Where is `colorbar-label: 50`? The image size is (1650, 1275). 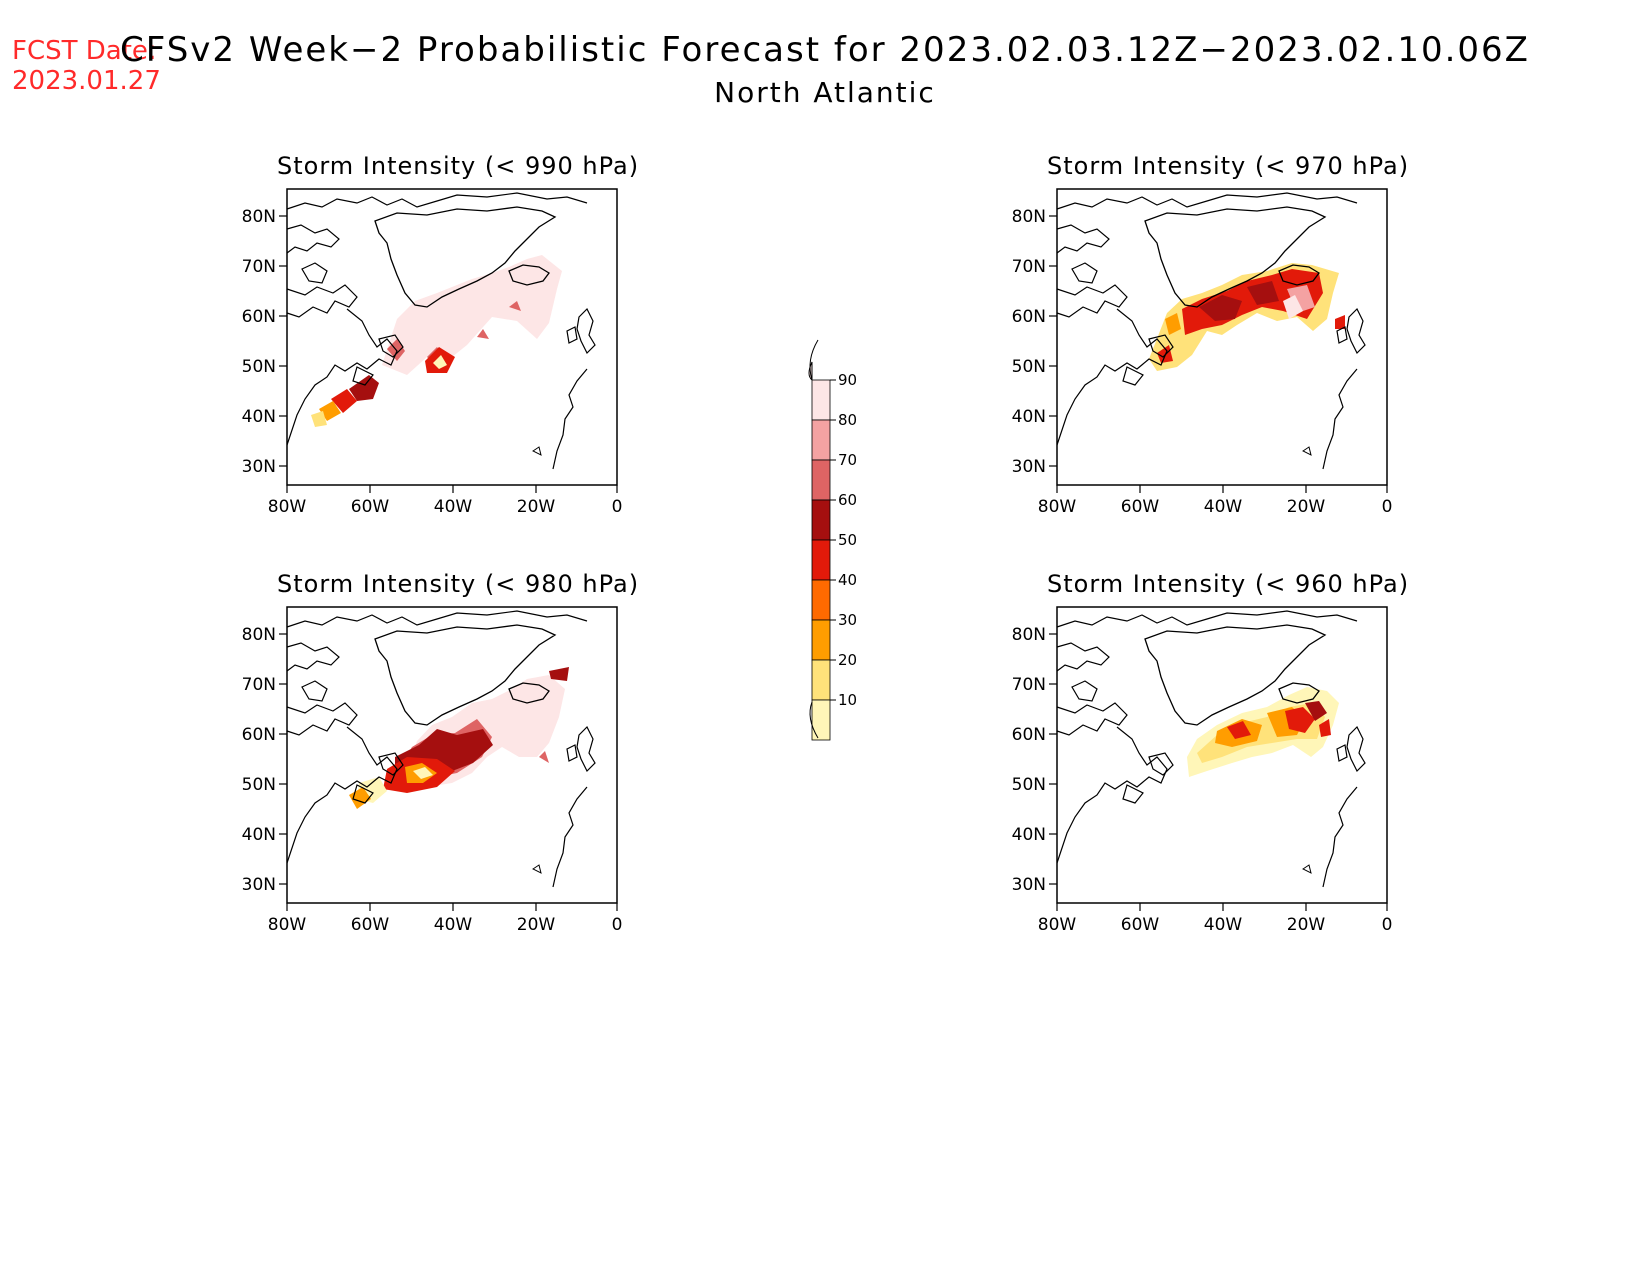
colorbar-label: 50 is located at coordinates (847, 540).